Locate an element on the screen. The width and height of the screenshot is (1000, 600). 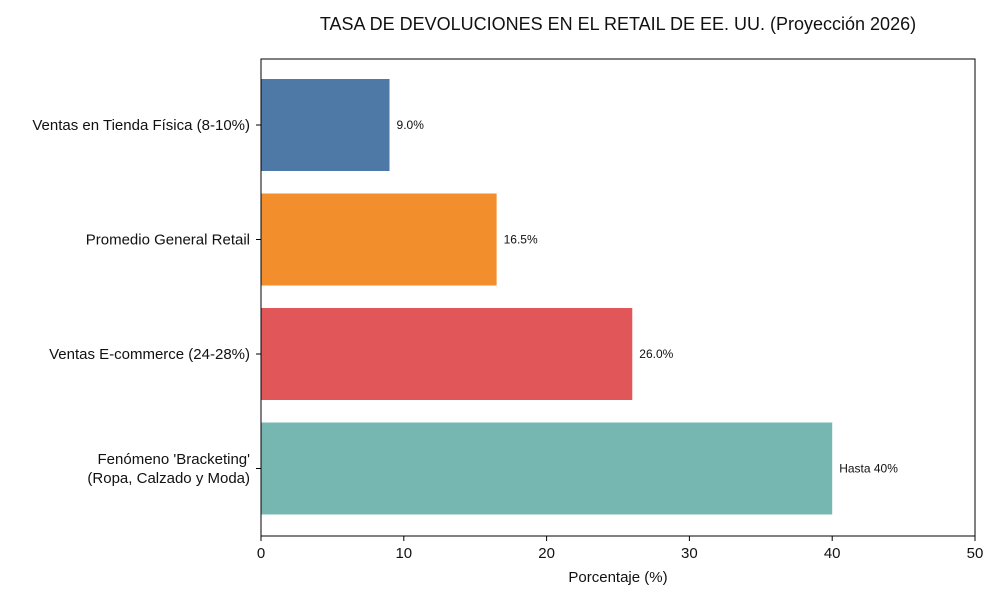
bar-data-label: 26.0% is located at coordinates (656, 354).